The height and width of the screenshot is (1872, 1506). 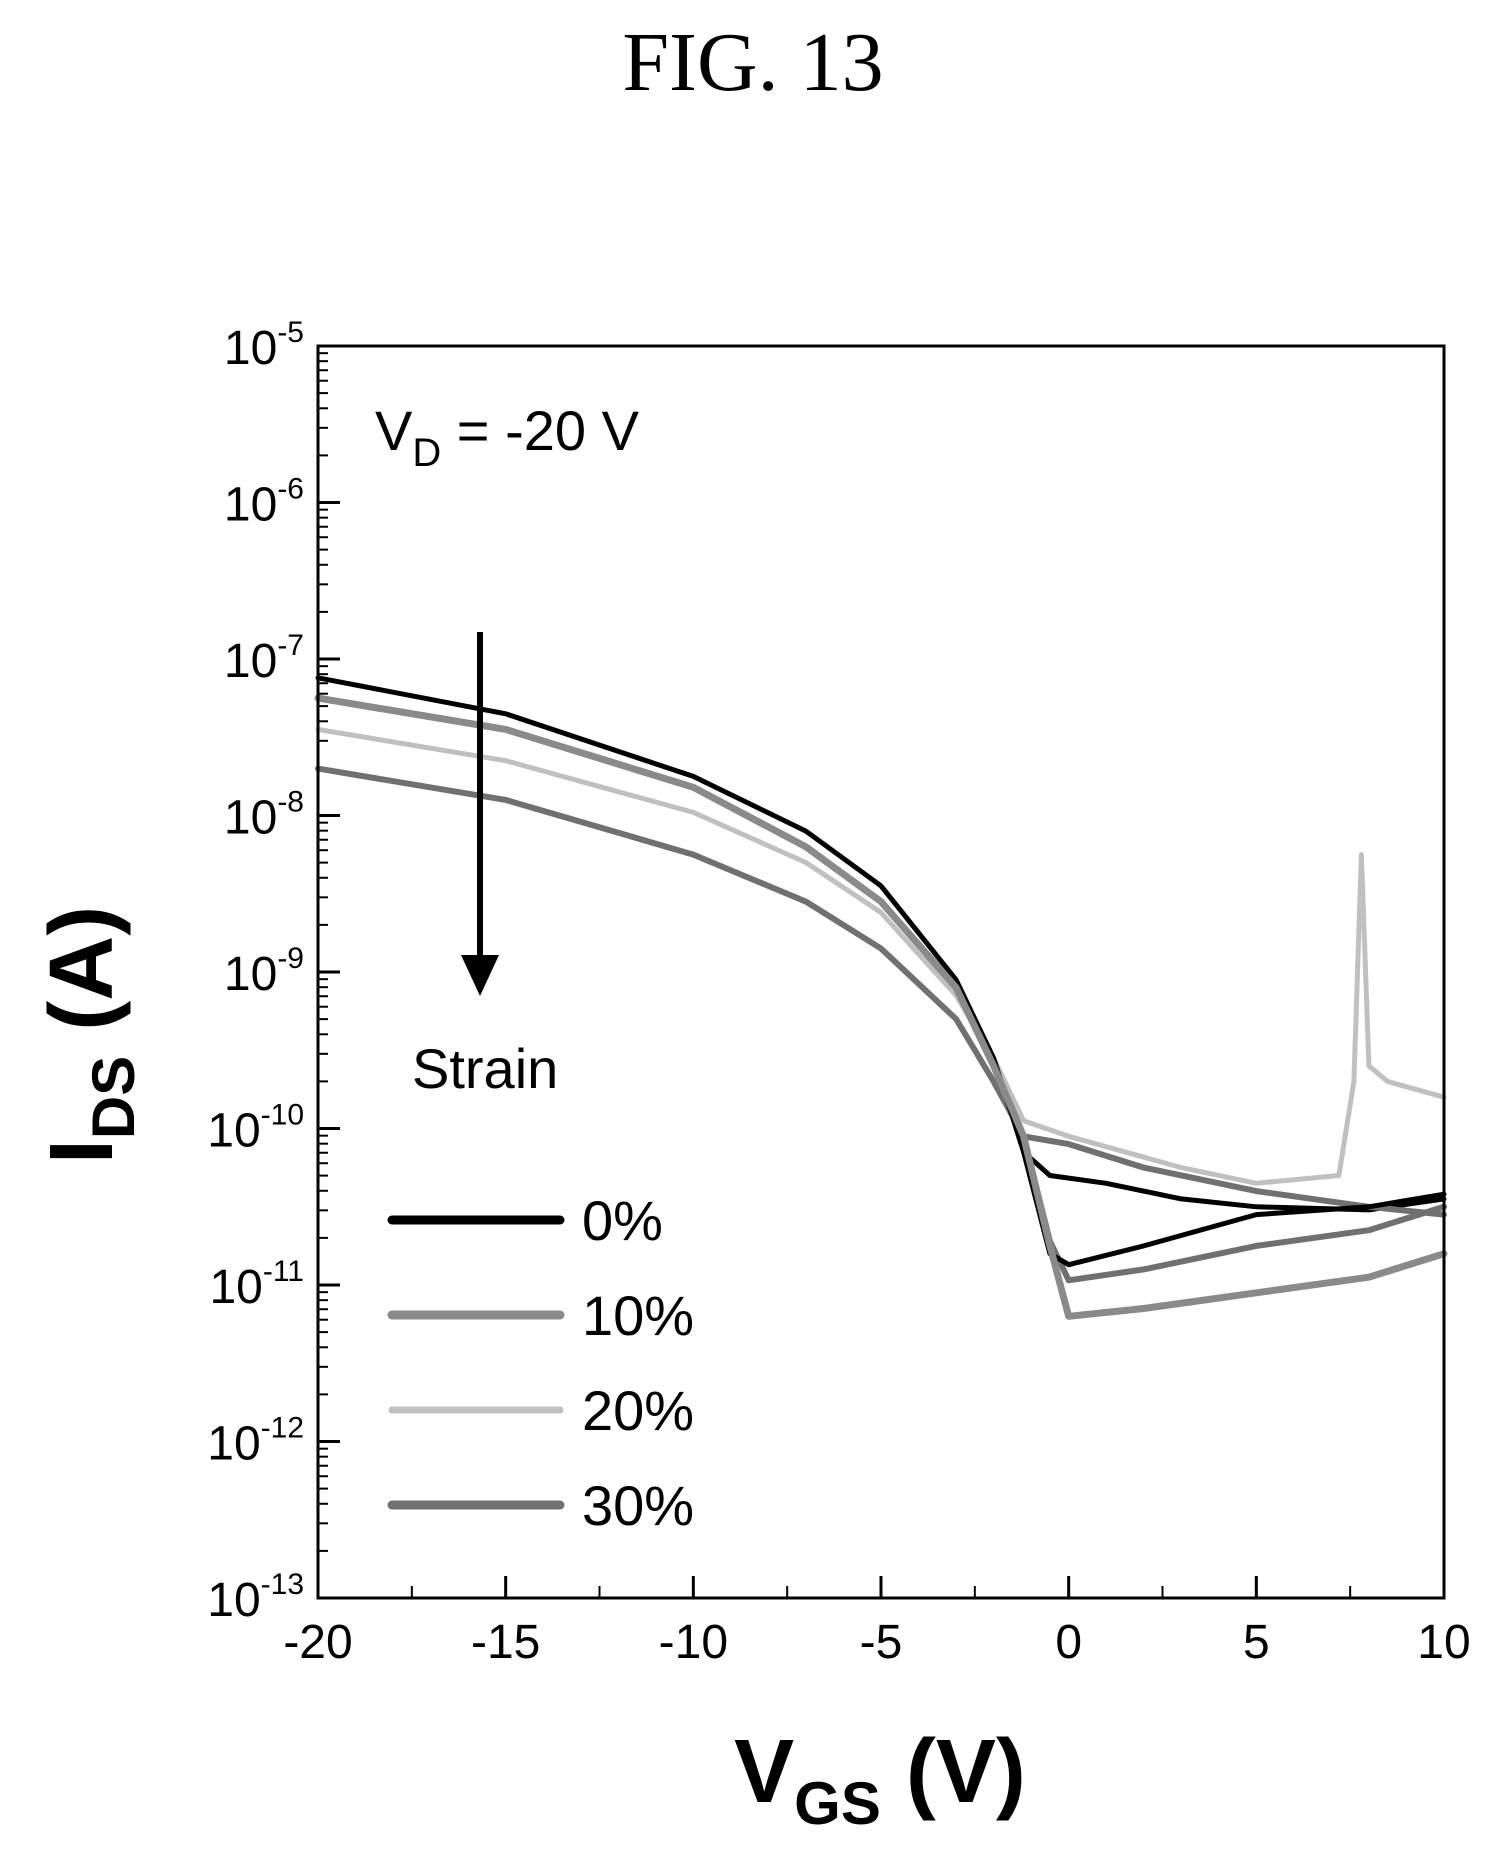 I want to click on y-tick-exp: -8, so click(x=290, y=802).